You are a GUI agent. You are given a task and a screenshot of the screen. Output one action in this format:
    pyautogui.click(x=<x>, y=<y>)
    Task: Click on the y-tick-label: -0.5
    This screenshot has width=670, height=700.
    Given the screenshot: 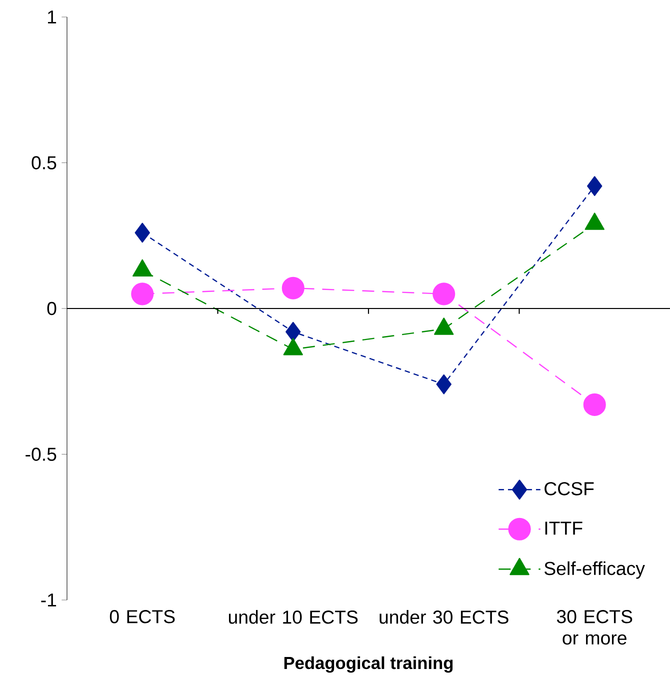 What is the action you would take?
    pyautogui.click(x=41, y=454)
    